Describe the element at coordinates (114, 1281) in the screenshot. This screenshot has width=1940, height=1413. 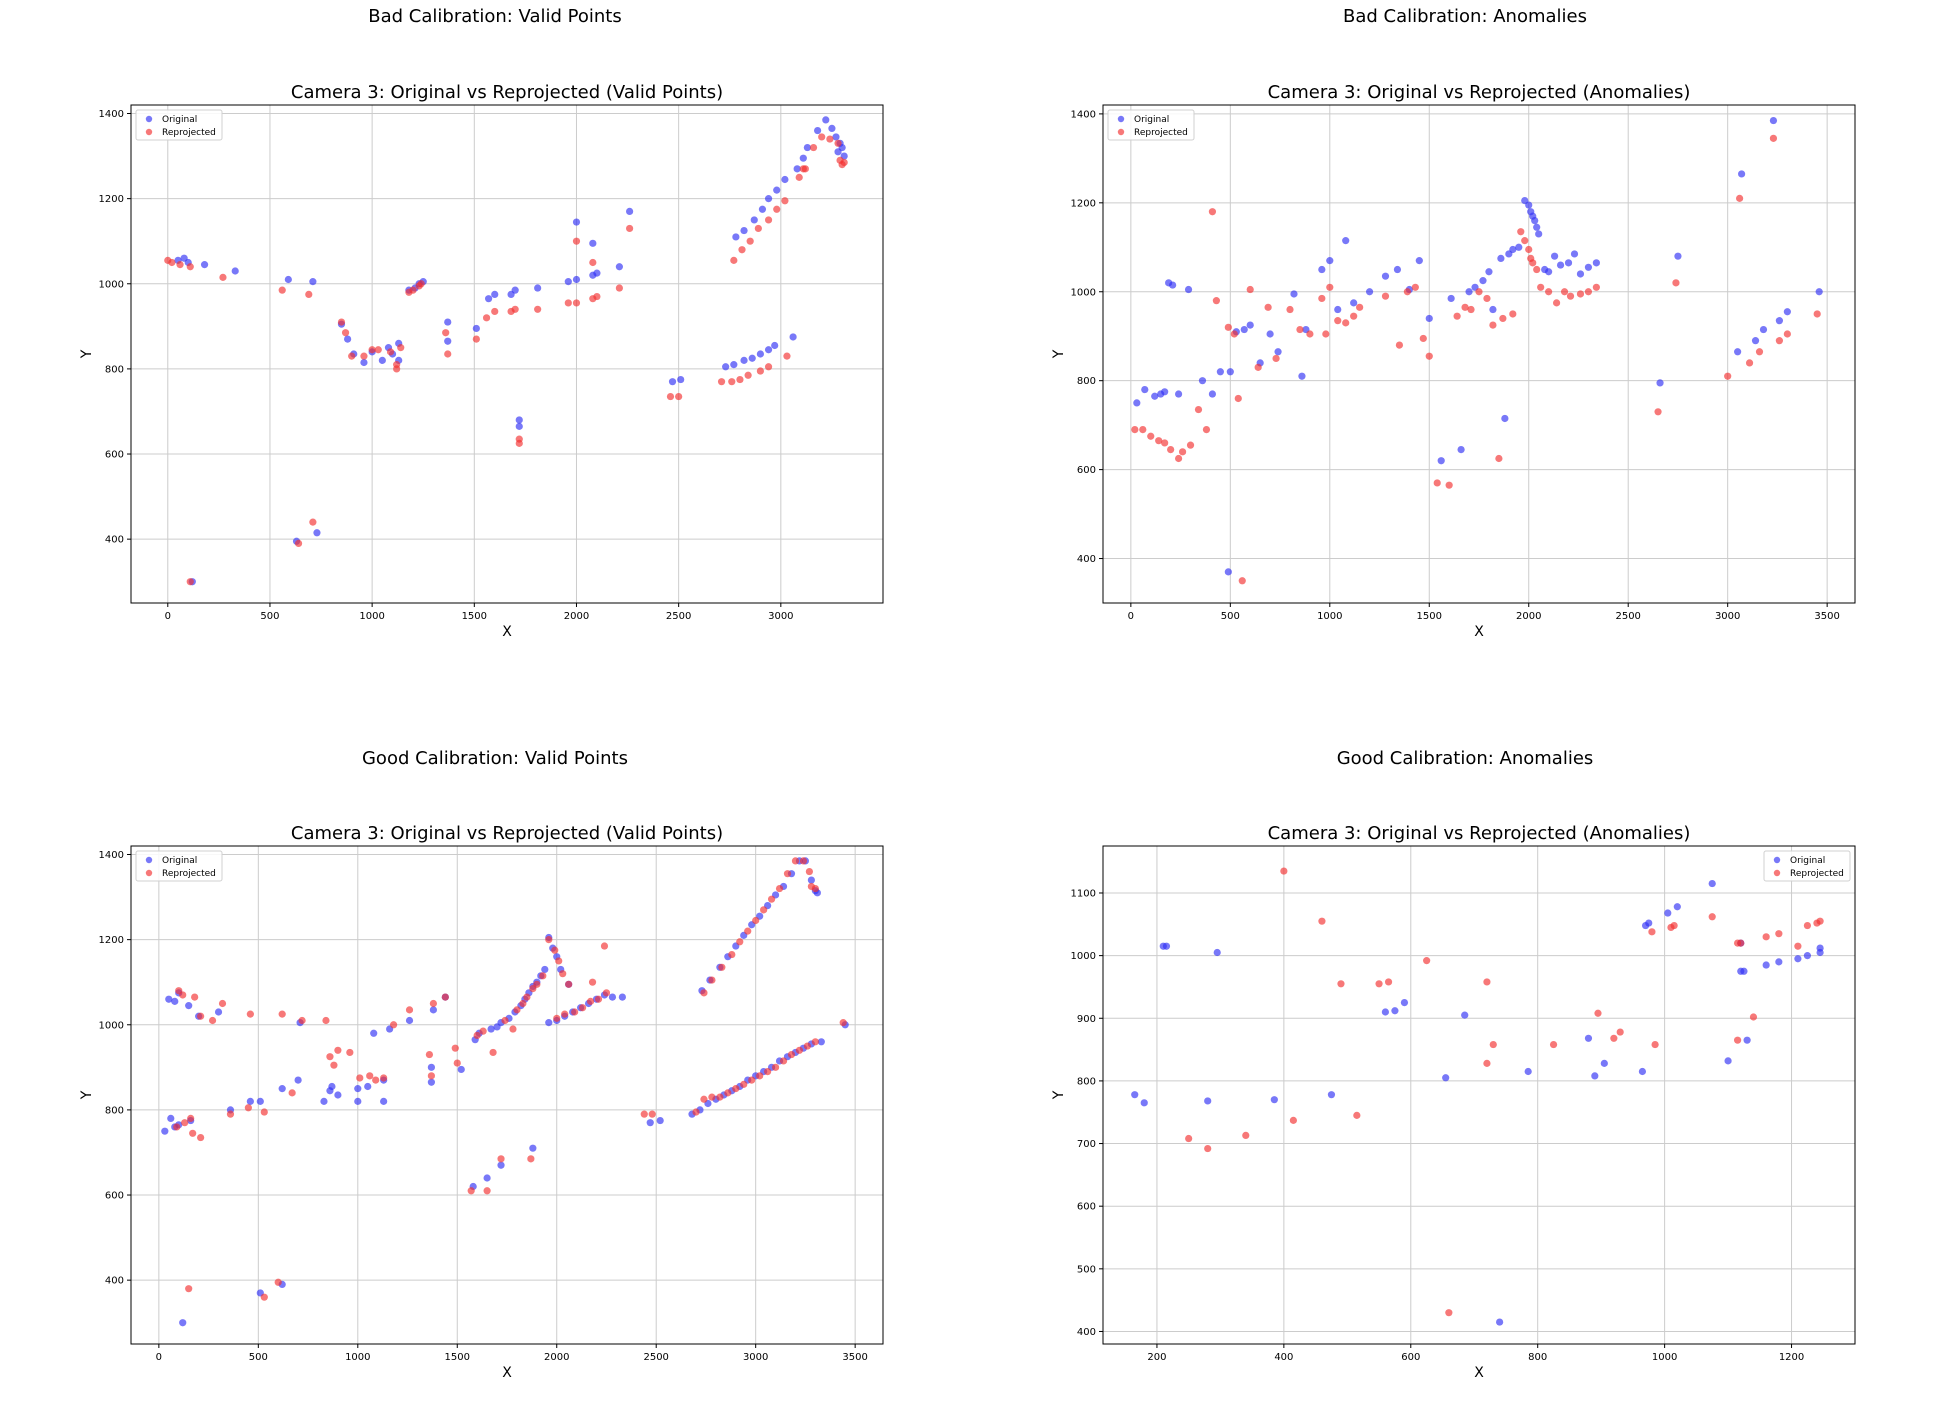
I see `y-tick-label: 400` at that location.